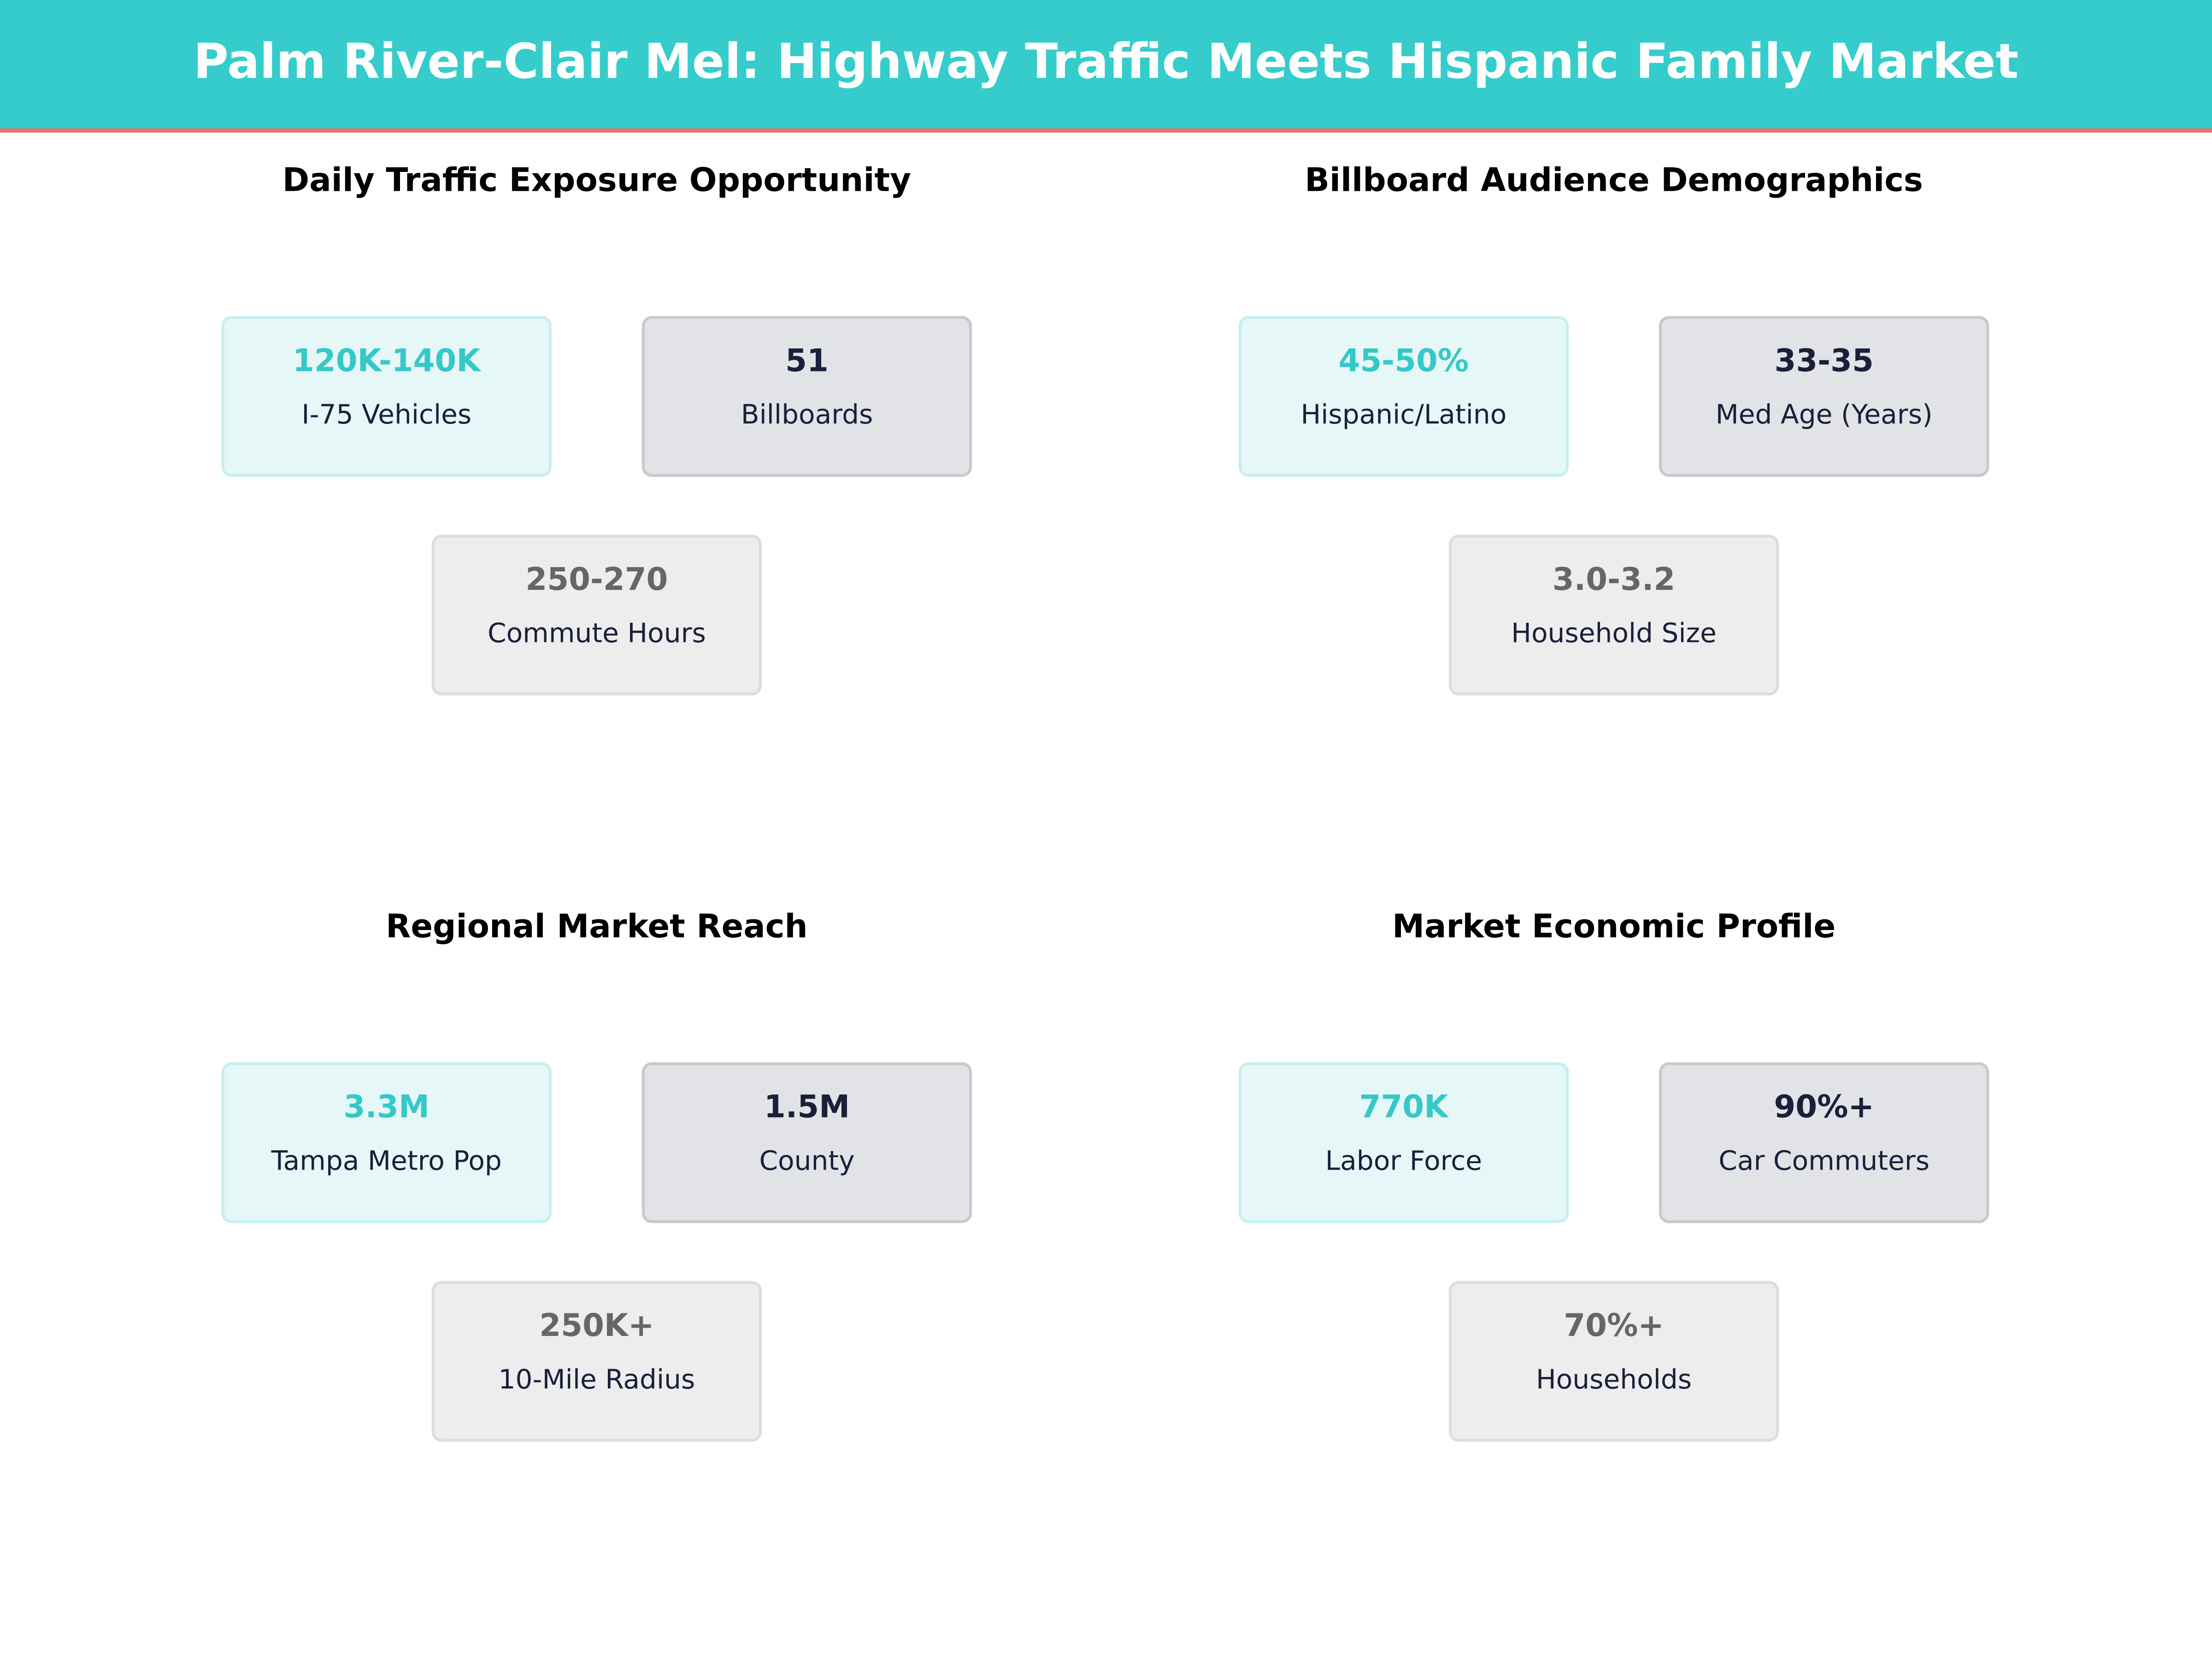 The height and width of the screenshot is (1659, 2212). Describe the element at coordinates (1614, 1379) in the screenshot. I see `stat-label: Households` at that location.